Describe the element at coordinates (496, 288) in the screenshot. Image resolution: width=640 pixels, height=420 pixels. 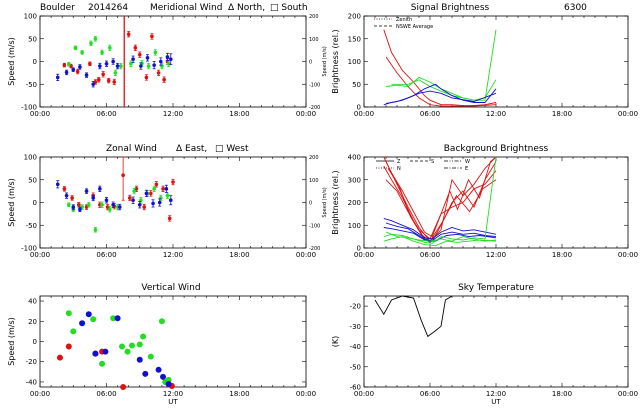
I see `skytemp-title: Sky Temperature` at that location.